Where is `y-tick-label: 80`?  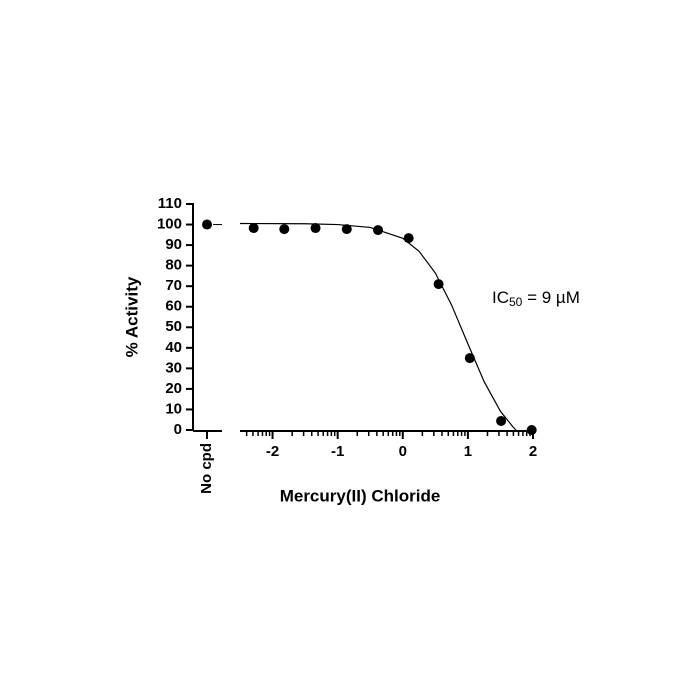 y-tick-label: 80 is located at coordinates (173, 265).